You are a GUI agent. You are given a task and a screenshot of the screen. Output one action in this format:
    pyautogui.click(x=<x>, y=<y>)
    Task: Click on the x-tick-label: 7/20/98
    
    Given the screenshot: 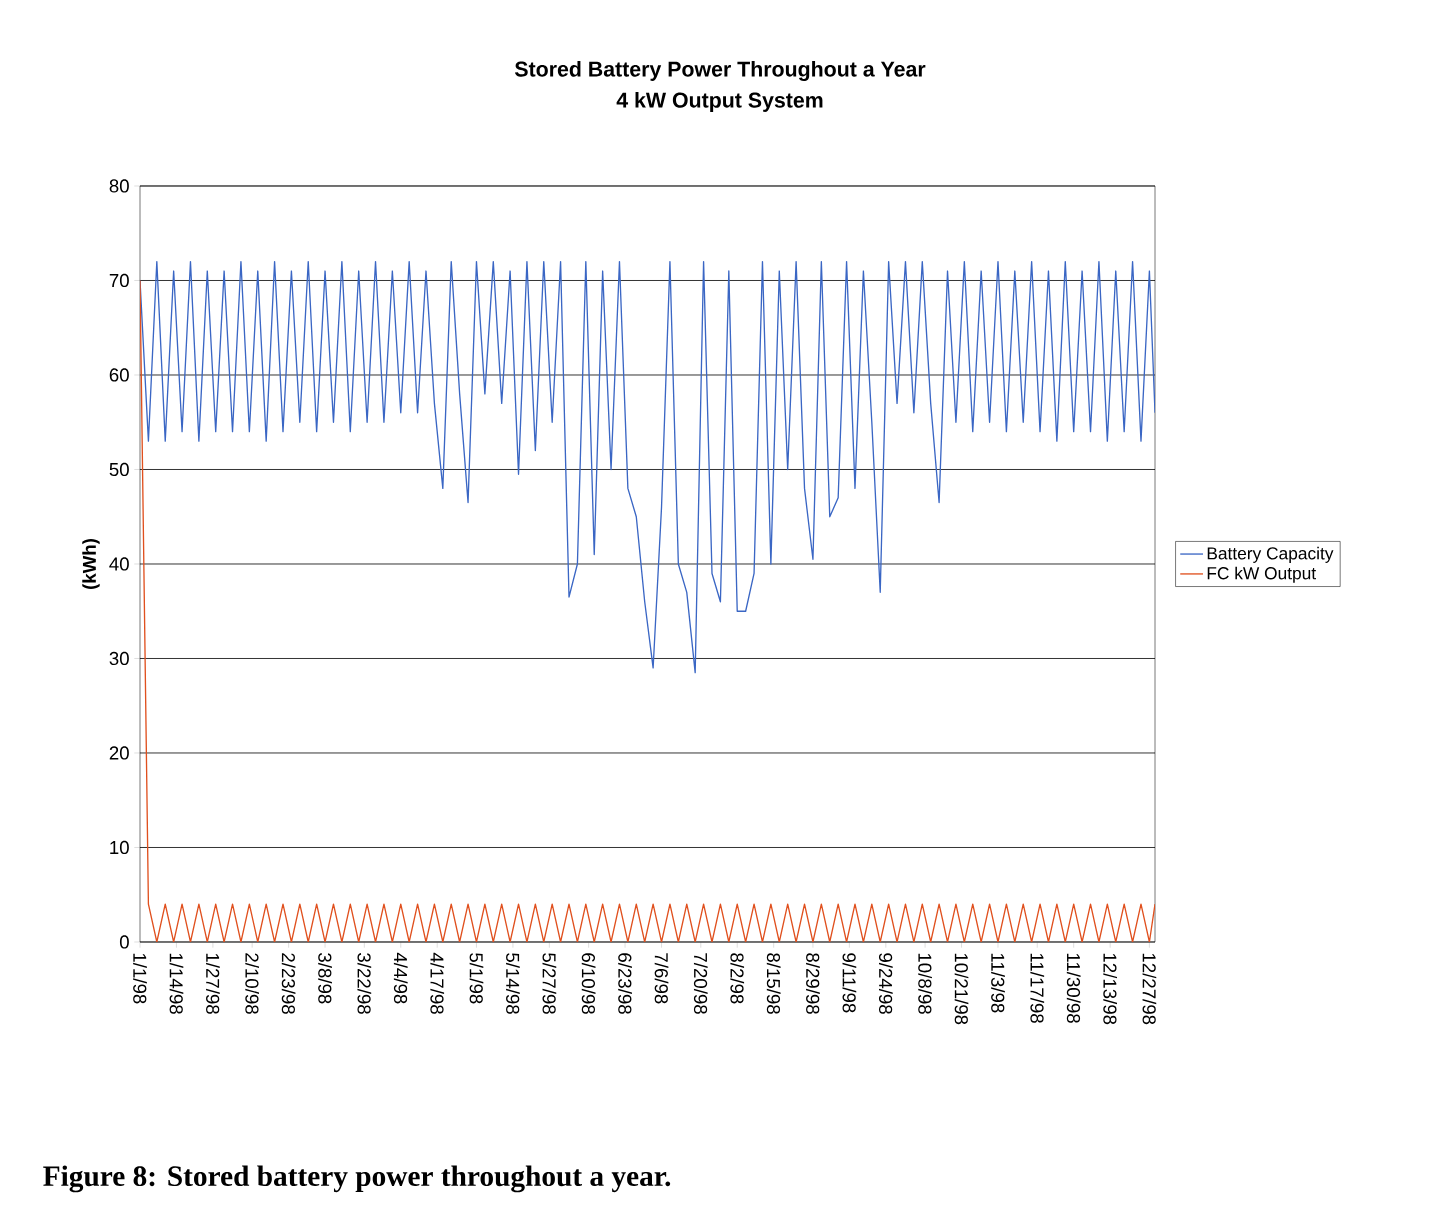 What is the action you would take?
    pyautogui.click(x=700, y=983)
    